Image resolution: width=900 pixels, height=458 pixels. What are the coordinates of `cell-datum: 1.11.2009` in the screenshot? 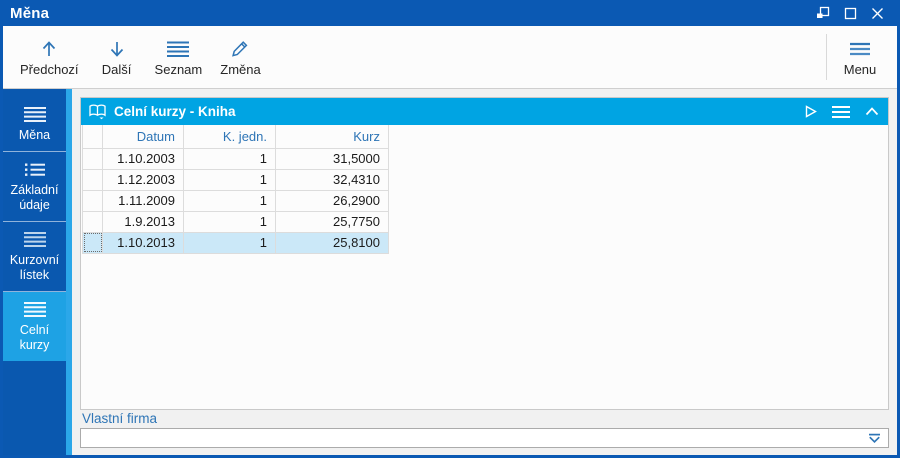 It's located at (143, 201).